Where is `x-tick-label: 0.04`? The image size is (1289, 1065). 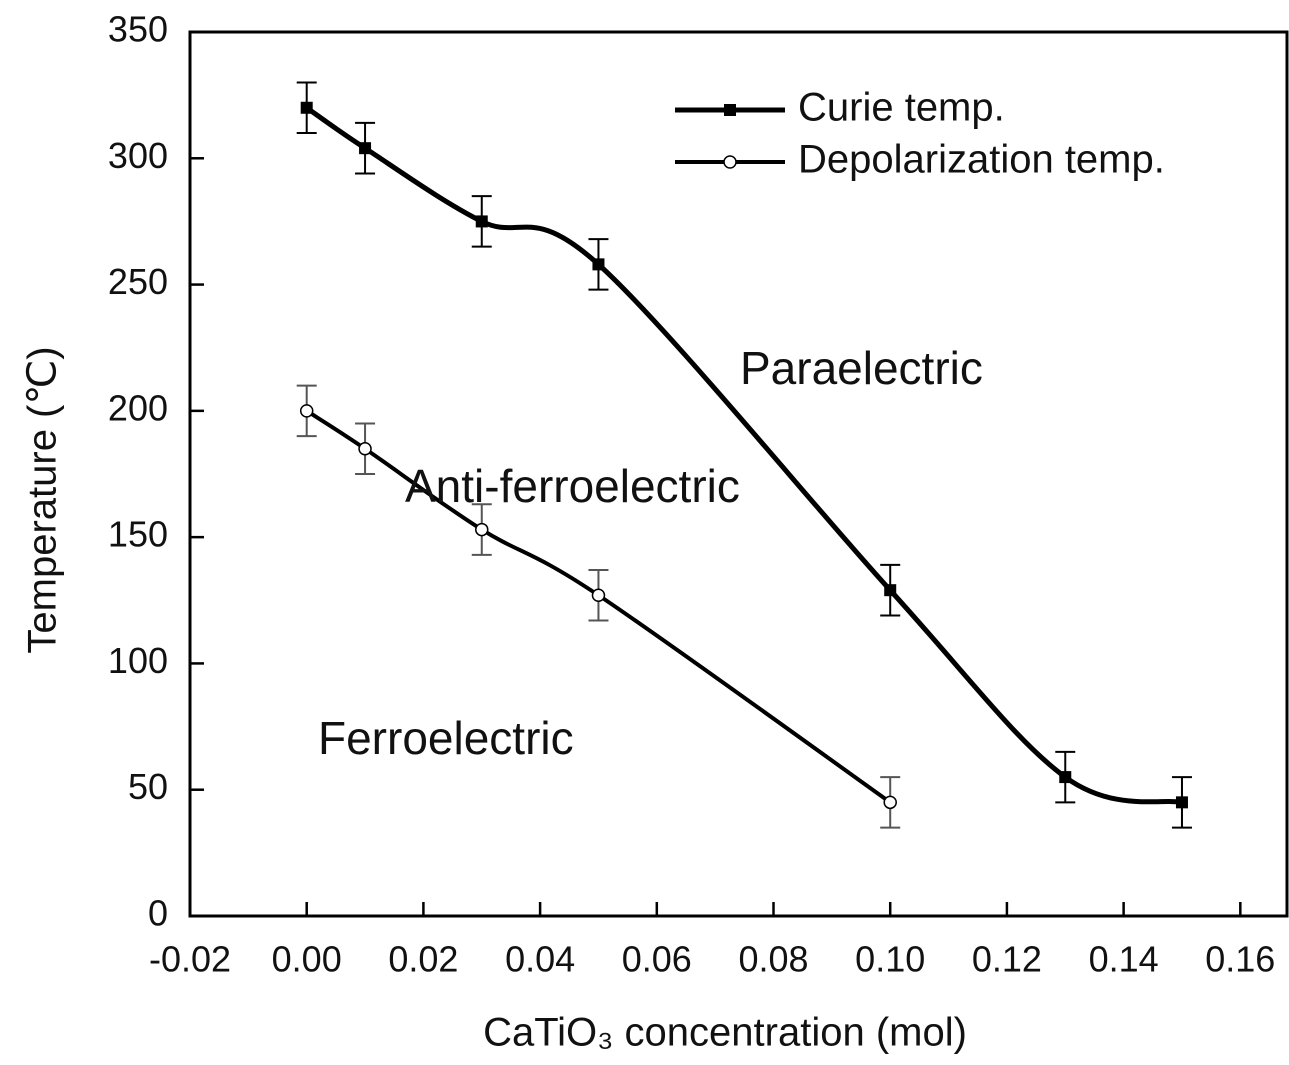 x-tick-label: 0.04 is located at coordinates (540, 959).